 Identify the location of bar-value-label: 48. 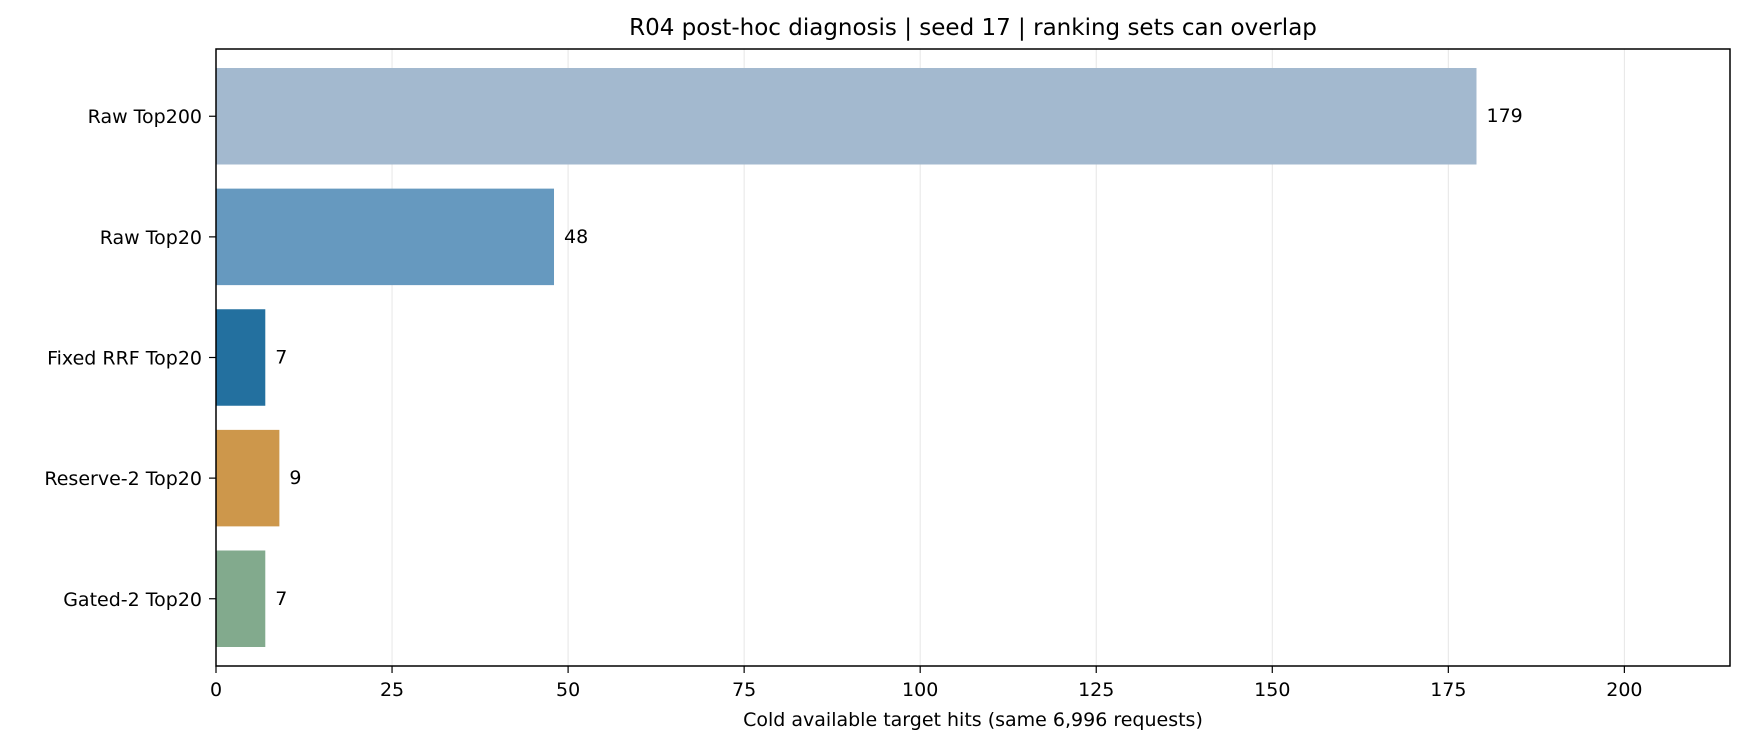
(576, 237).